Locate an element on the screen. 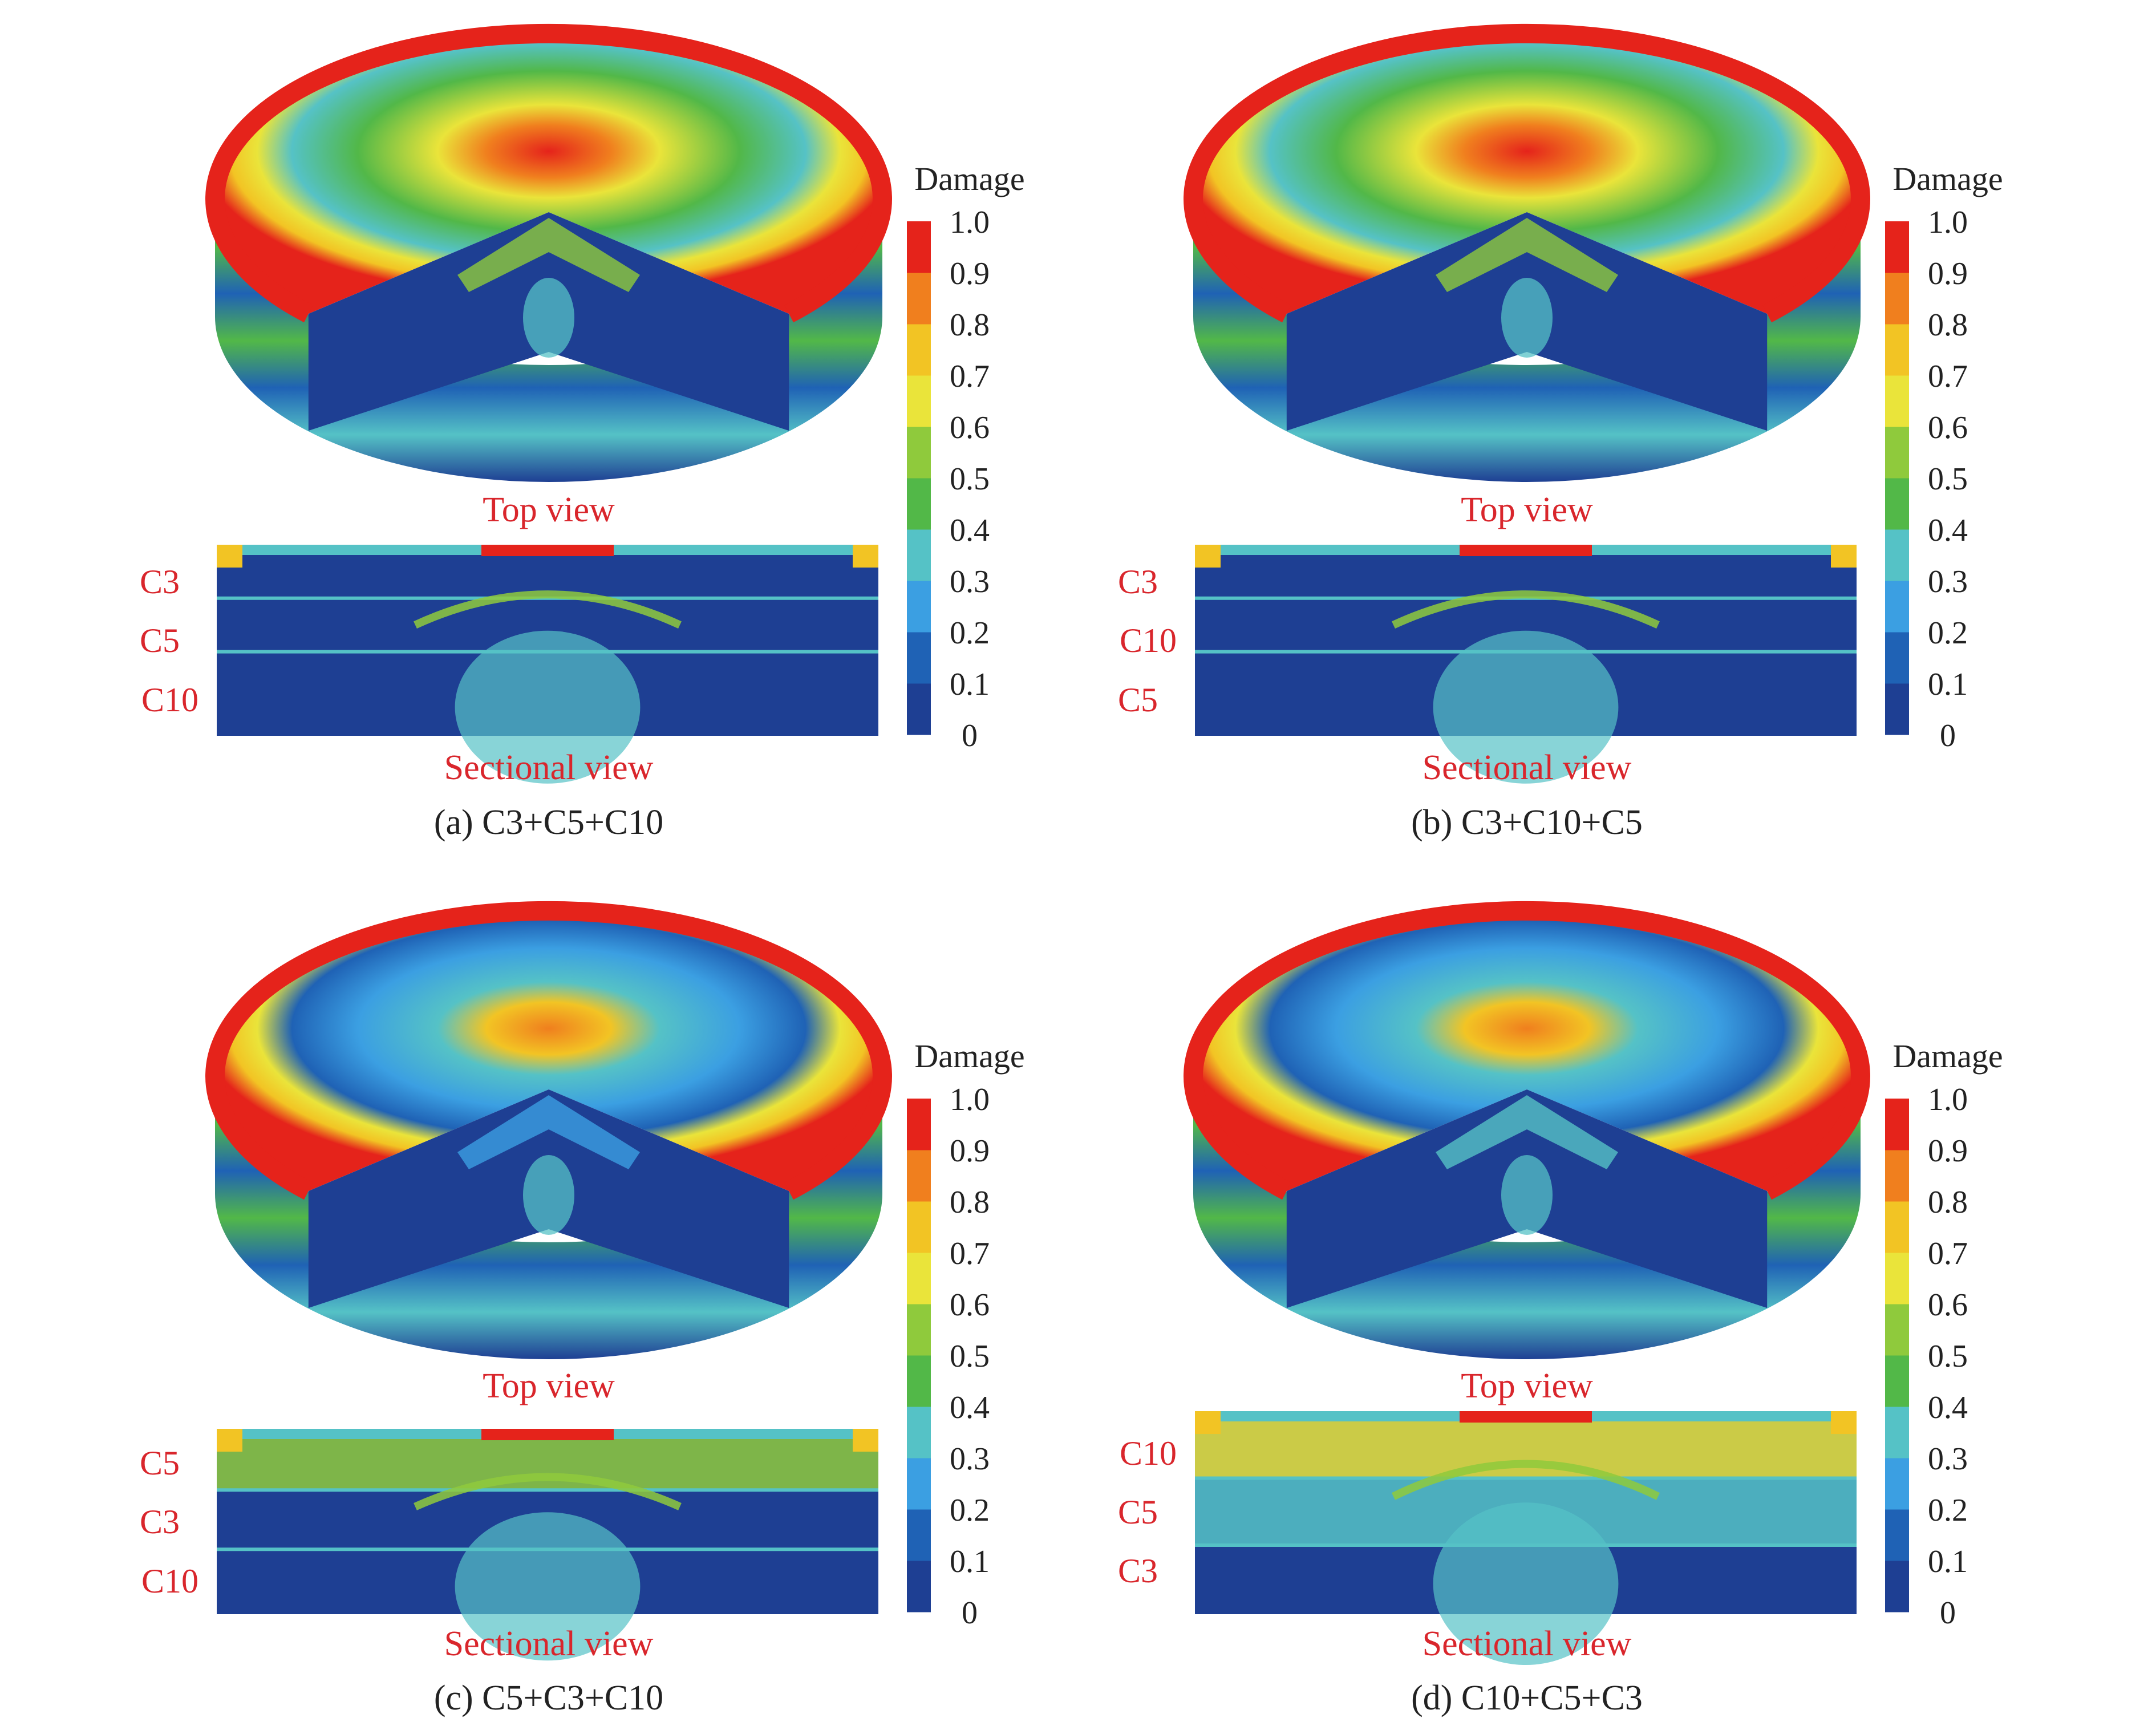 Image resolution: width=2156 pixels, height=1722 pixels. layer-label-c-2: C3 is located at coordinates (160, 1522).